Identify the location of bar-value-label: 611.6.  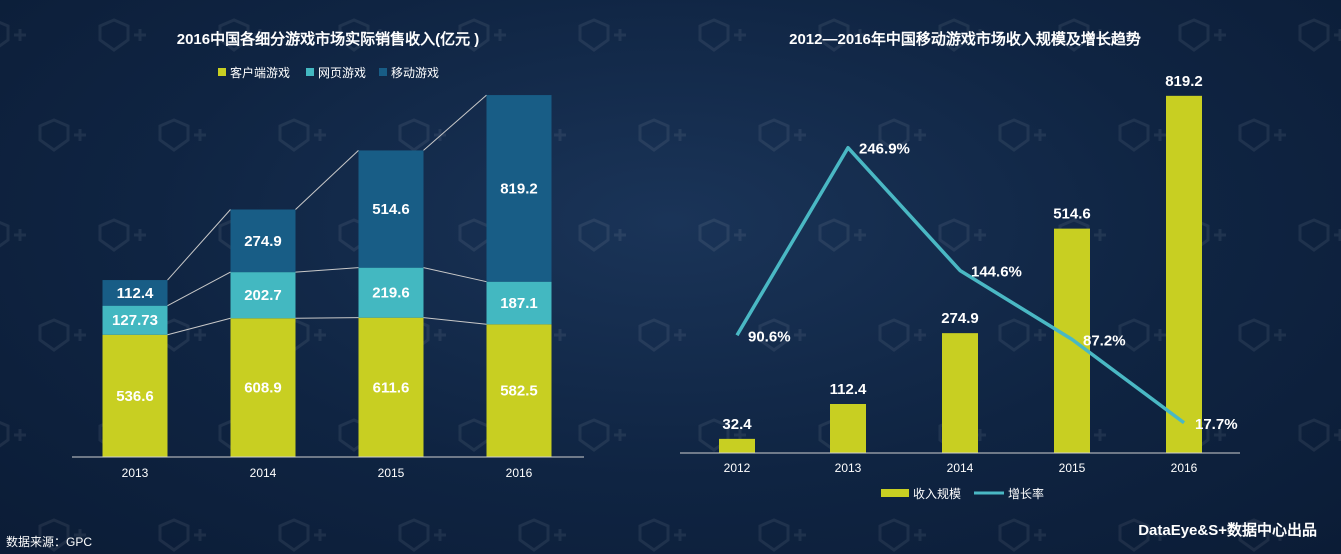
(391, 387).